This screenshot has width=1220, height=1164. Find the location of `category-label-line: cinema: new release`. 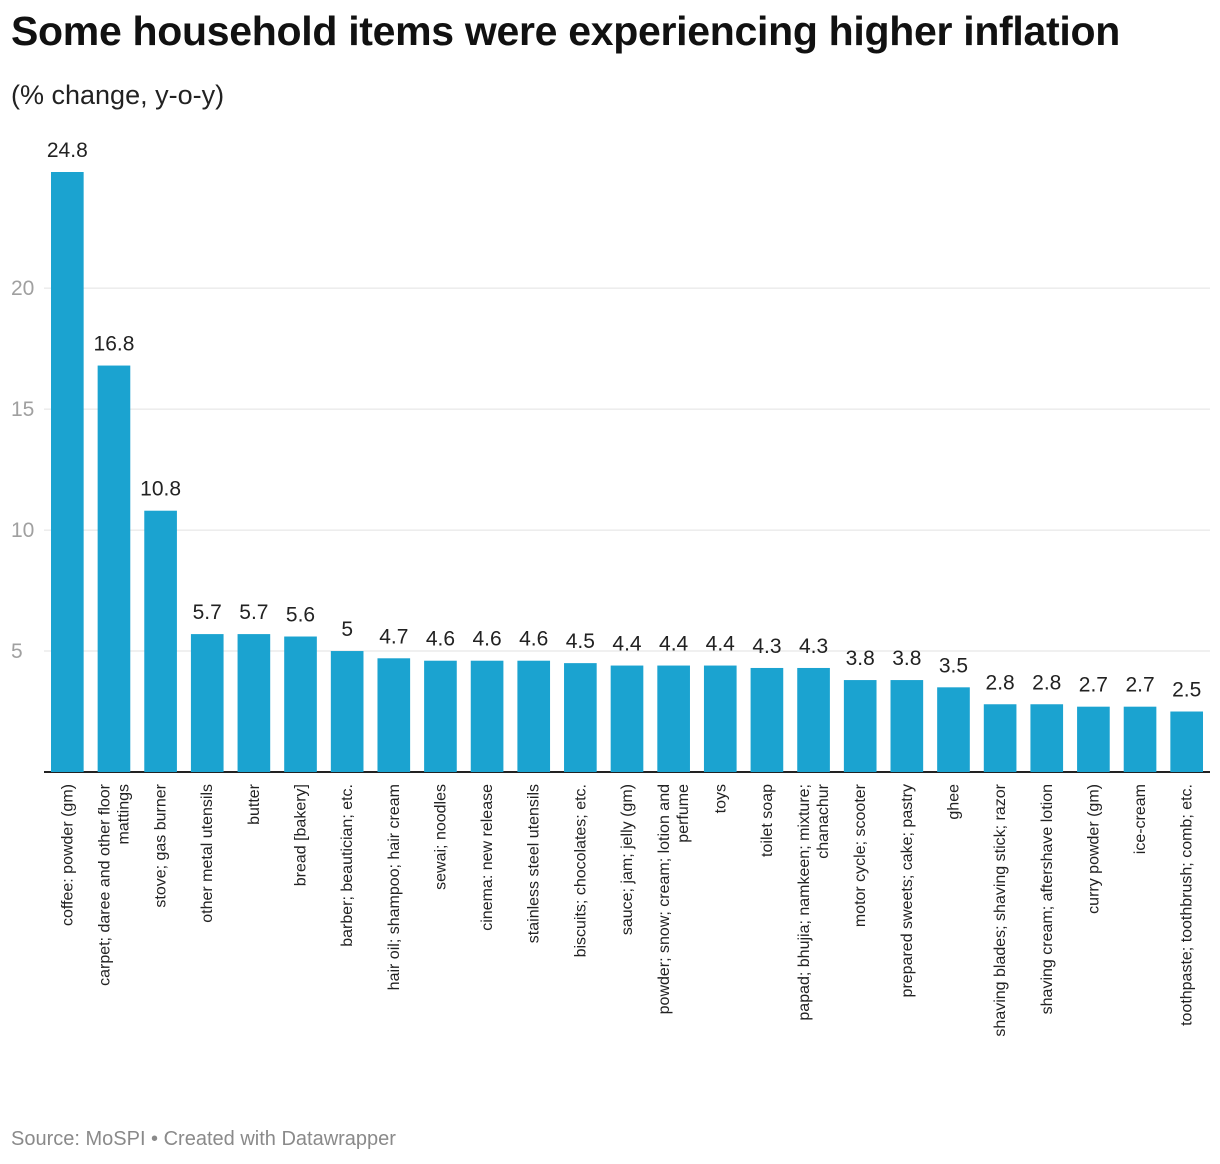

category-label-line: cinema: new release is located at coordinates (487, 857).